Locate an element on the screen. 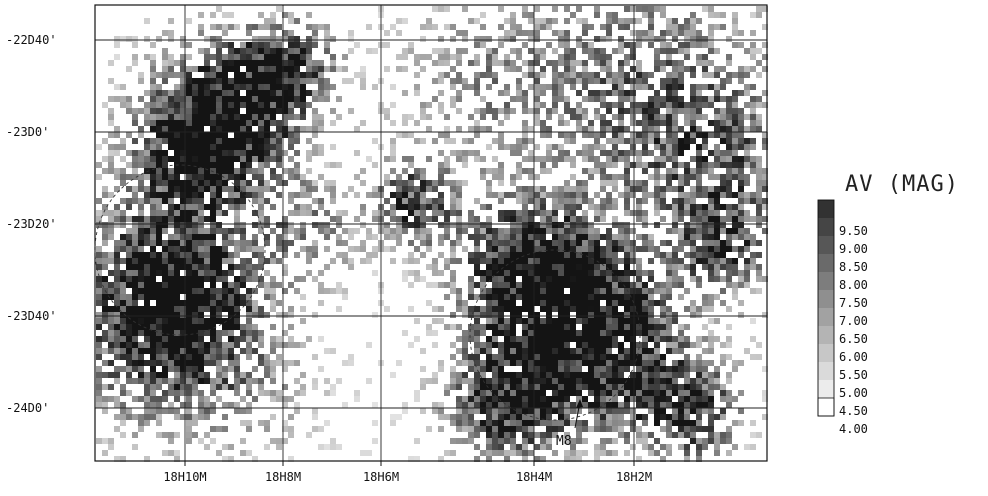 The width and height of the screenshot is (988, 496). axis-ticks is located at coordinates (409, 463).